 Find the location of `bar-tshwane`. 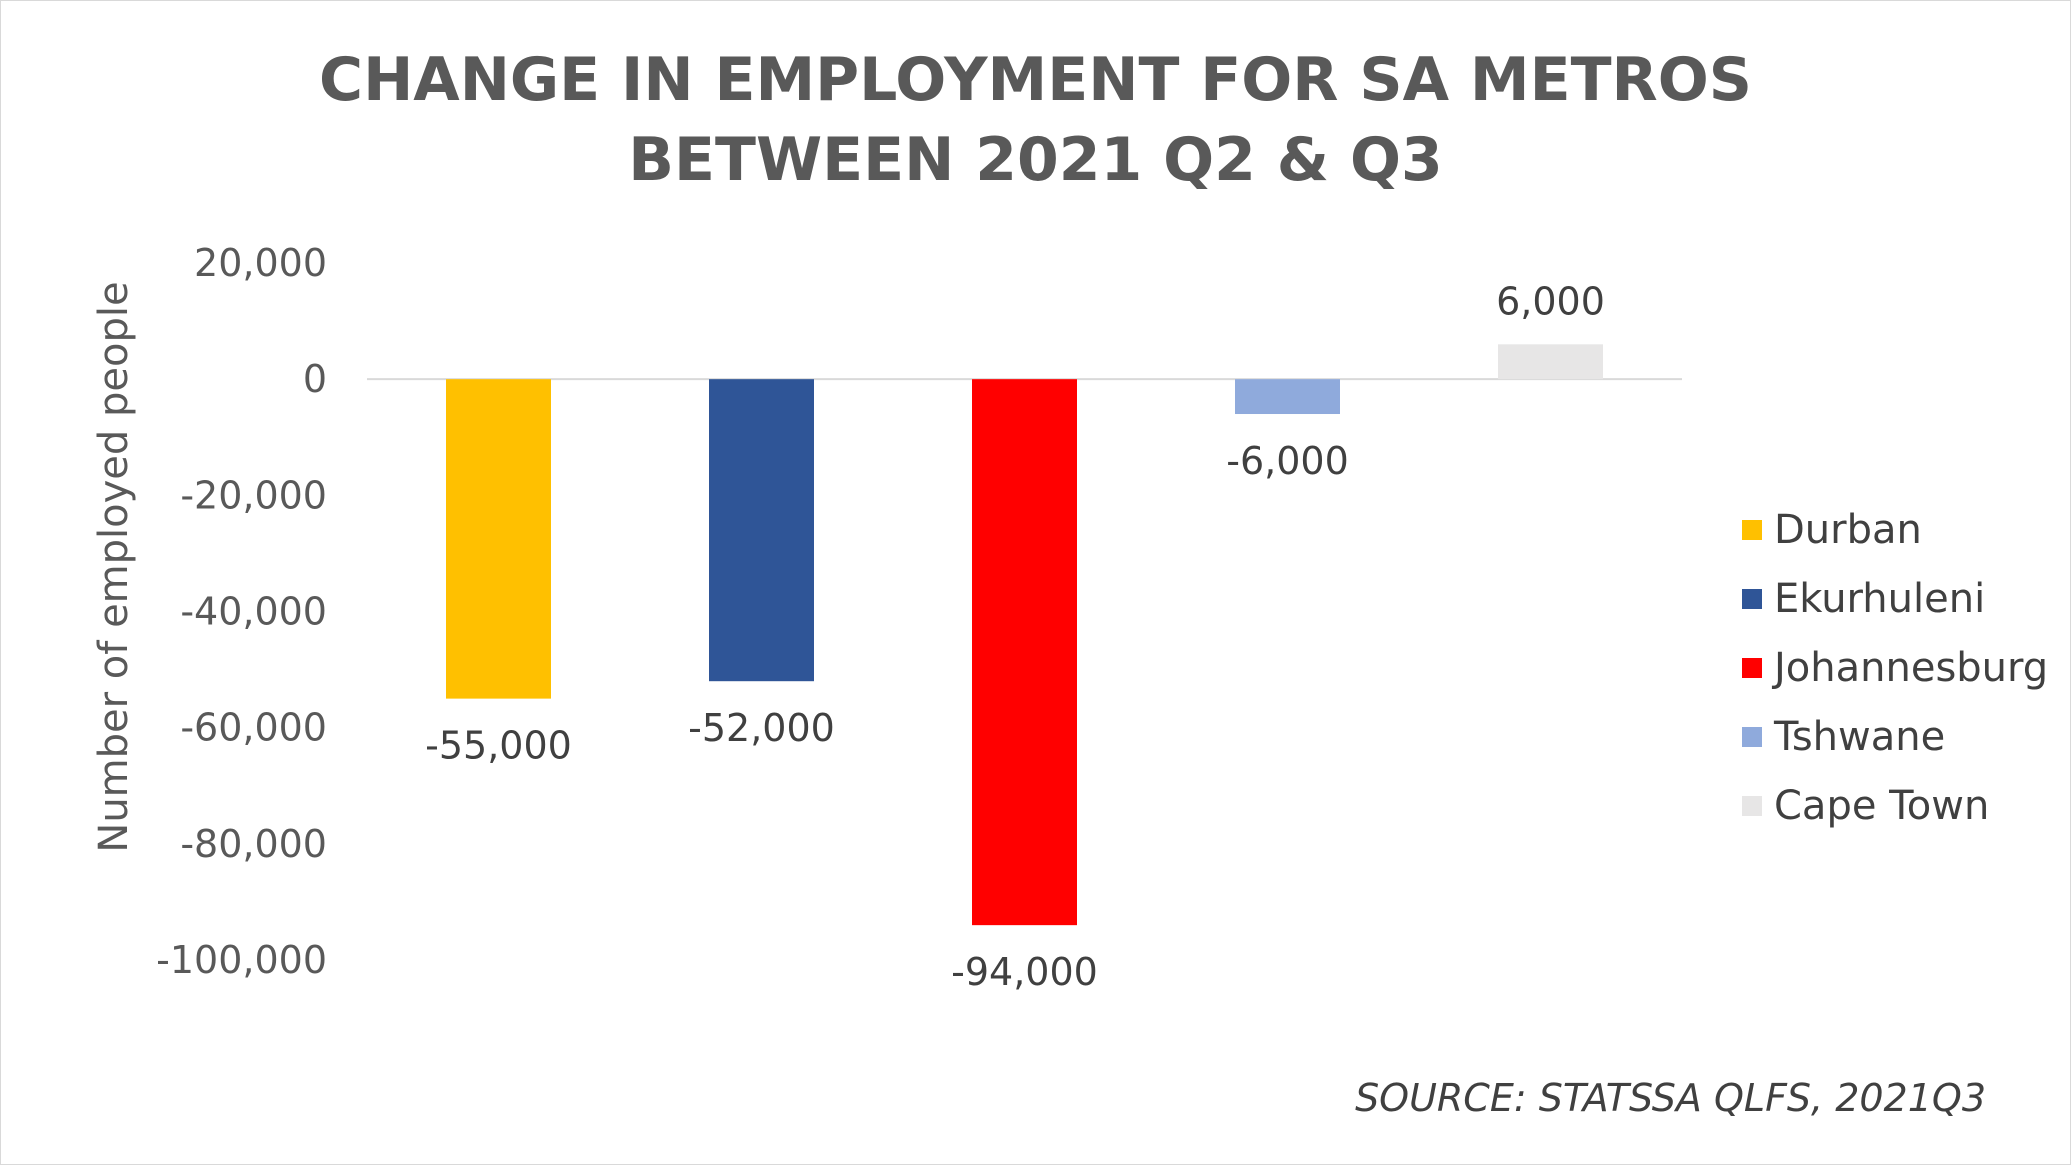

bar-tshwane is located at coordinates (1287, 397).